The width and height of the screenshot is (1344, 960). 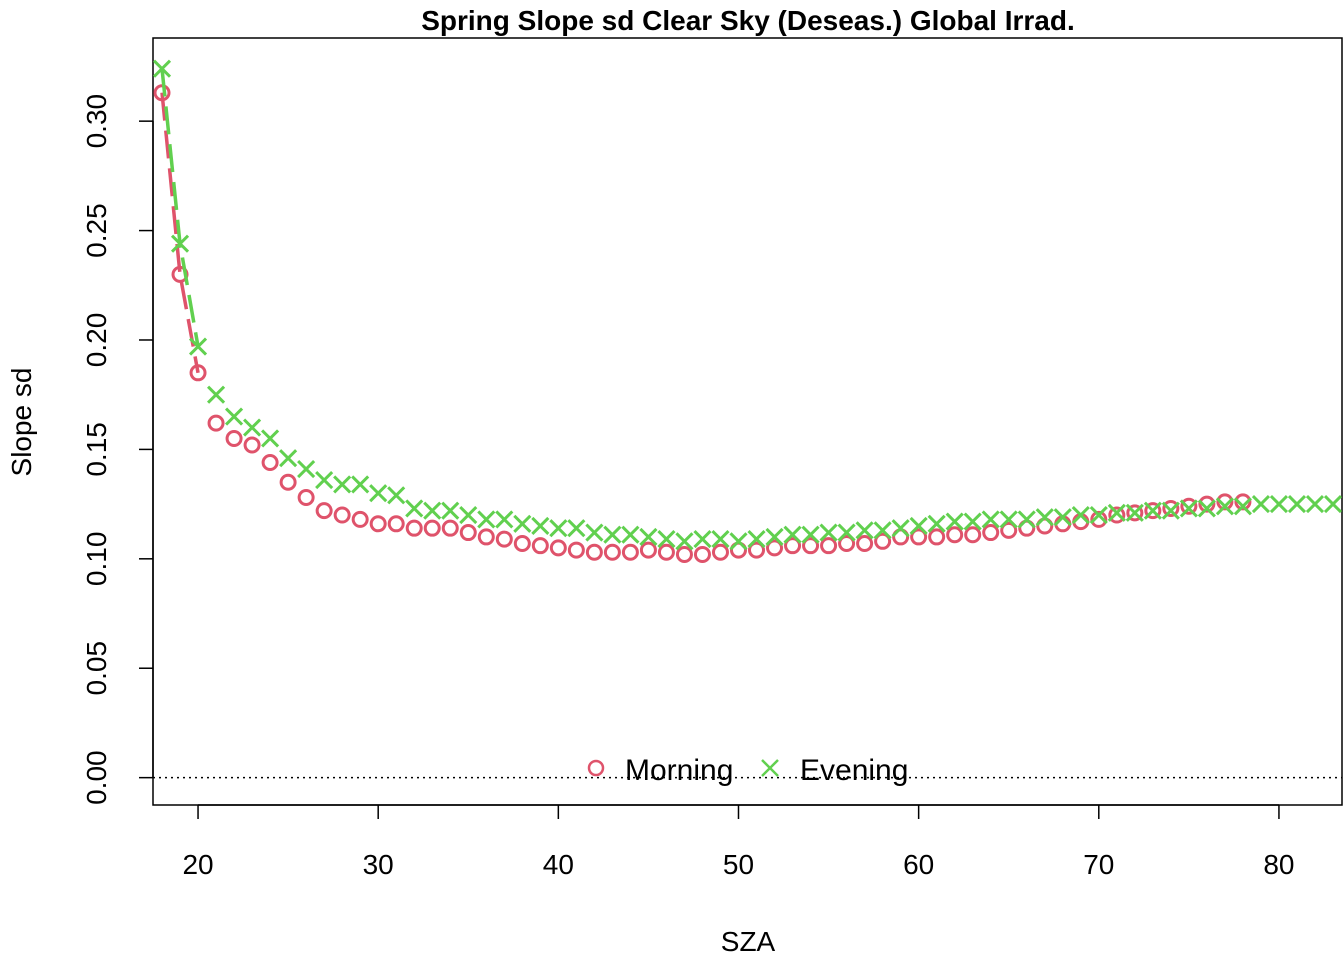 I want to click on x-tick-label: 20, so click(x=197, y=864).